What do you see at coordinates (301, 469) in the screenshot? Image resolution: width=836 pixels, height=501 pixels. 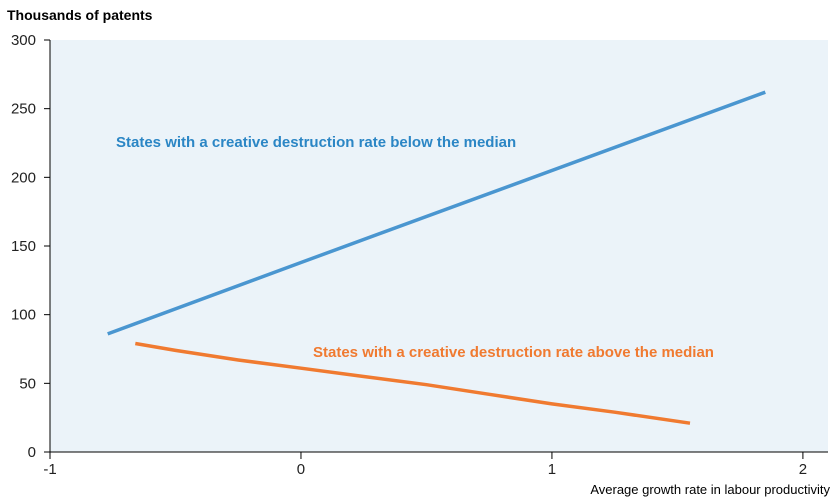 I see `x-tick-label: 0` at bounding box center [301, 469].